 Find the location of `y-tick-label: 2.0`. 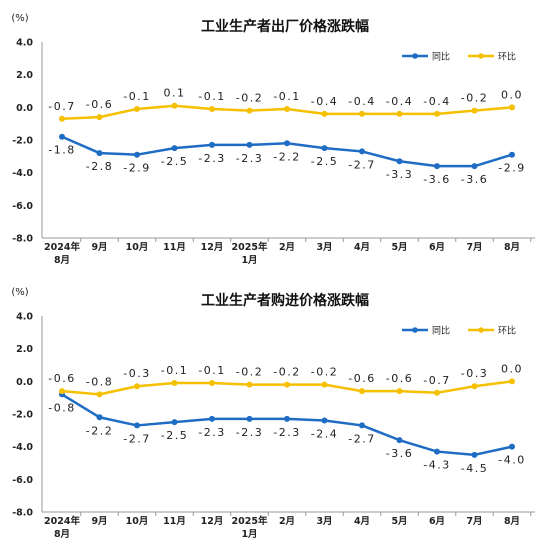

y-tick-label: 2.0 is located at coordinates (24, 349).